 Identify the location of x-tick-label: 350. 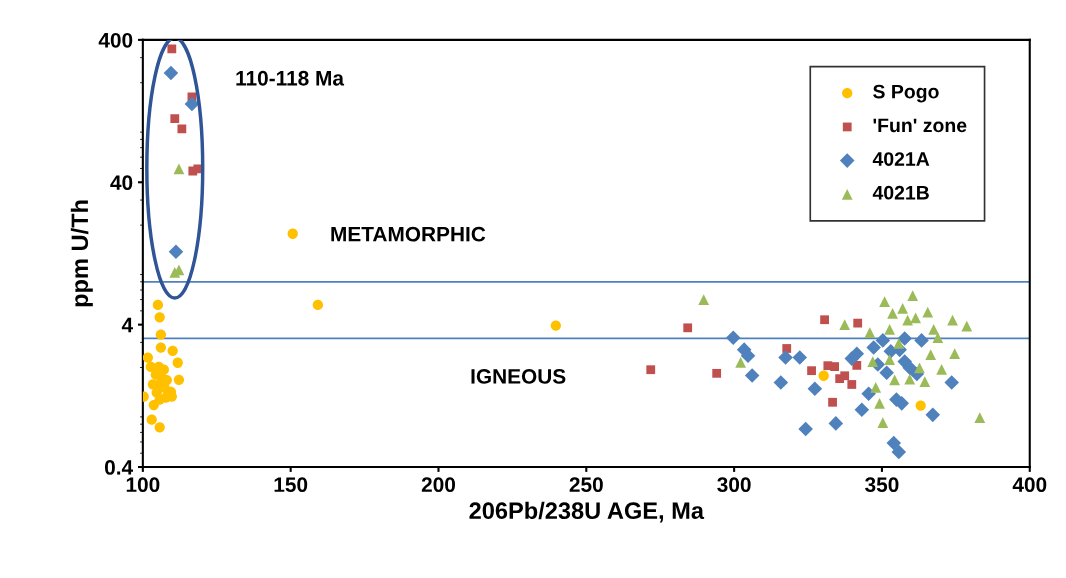
(882, 485).